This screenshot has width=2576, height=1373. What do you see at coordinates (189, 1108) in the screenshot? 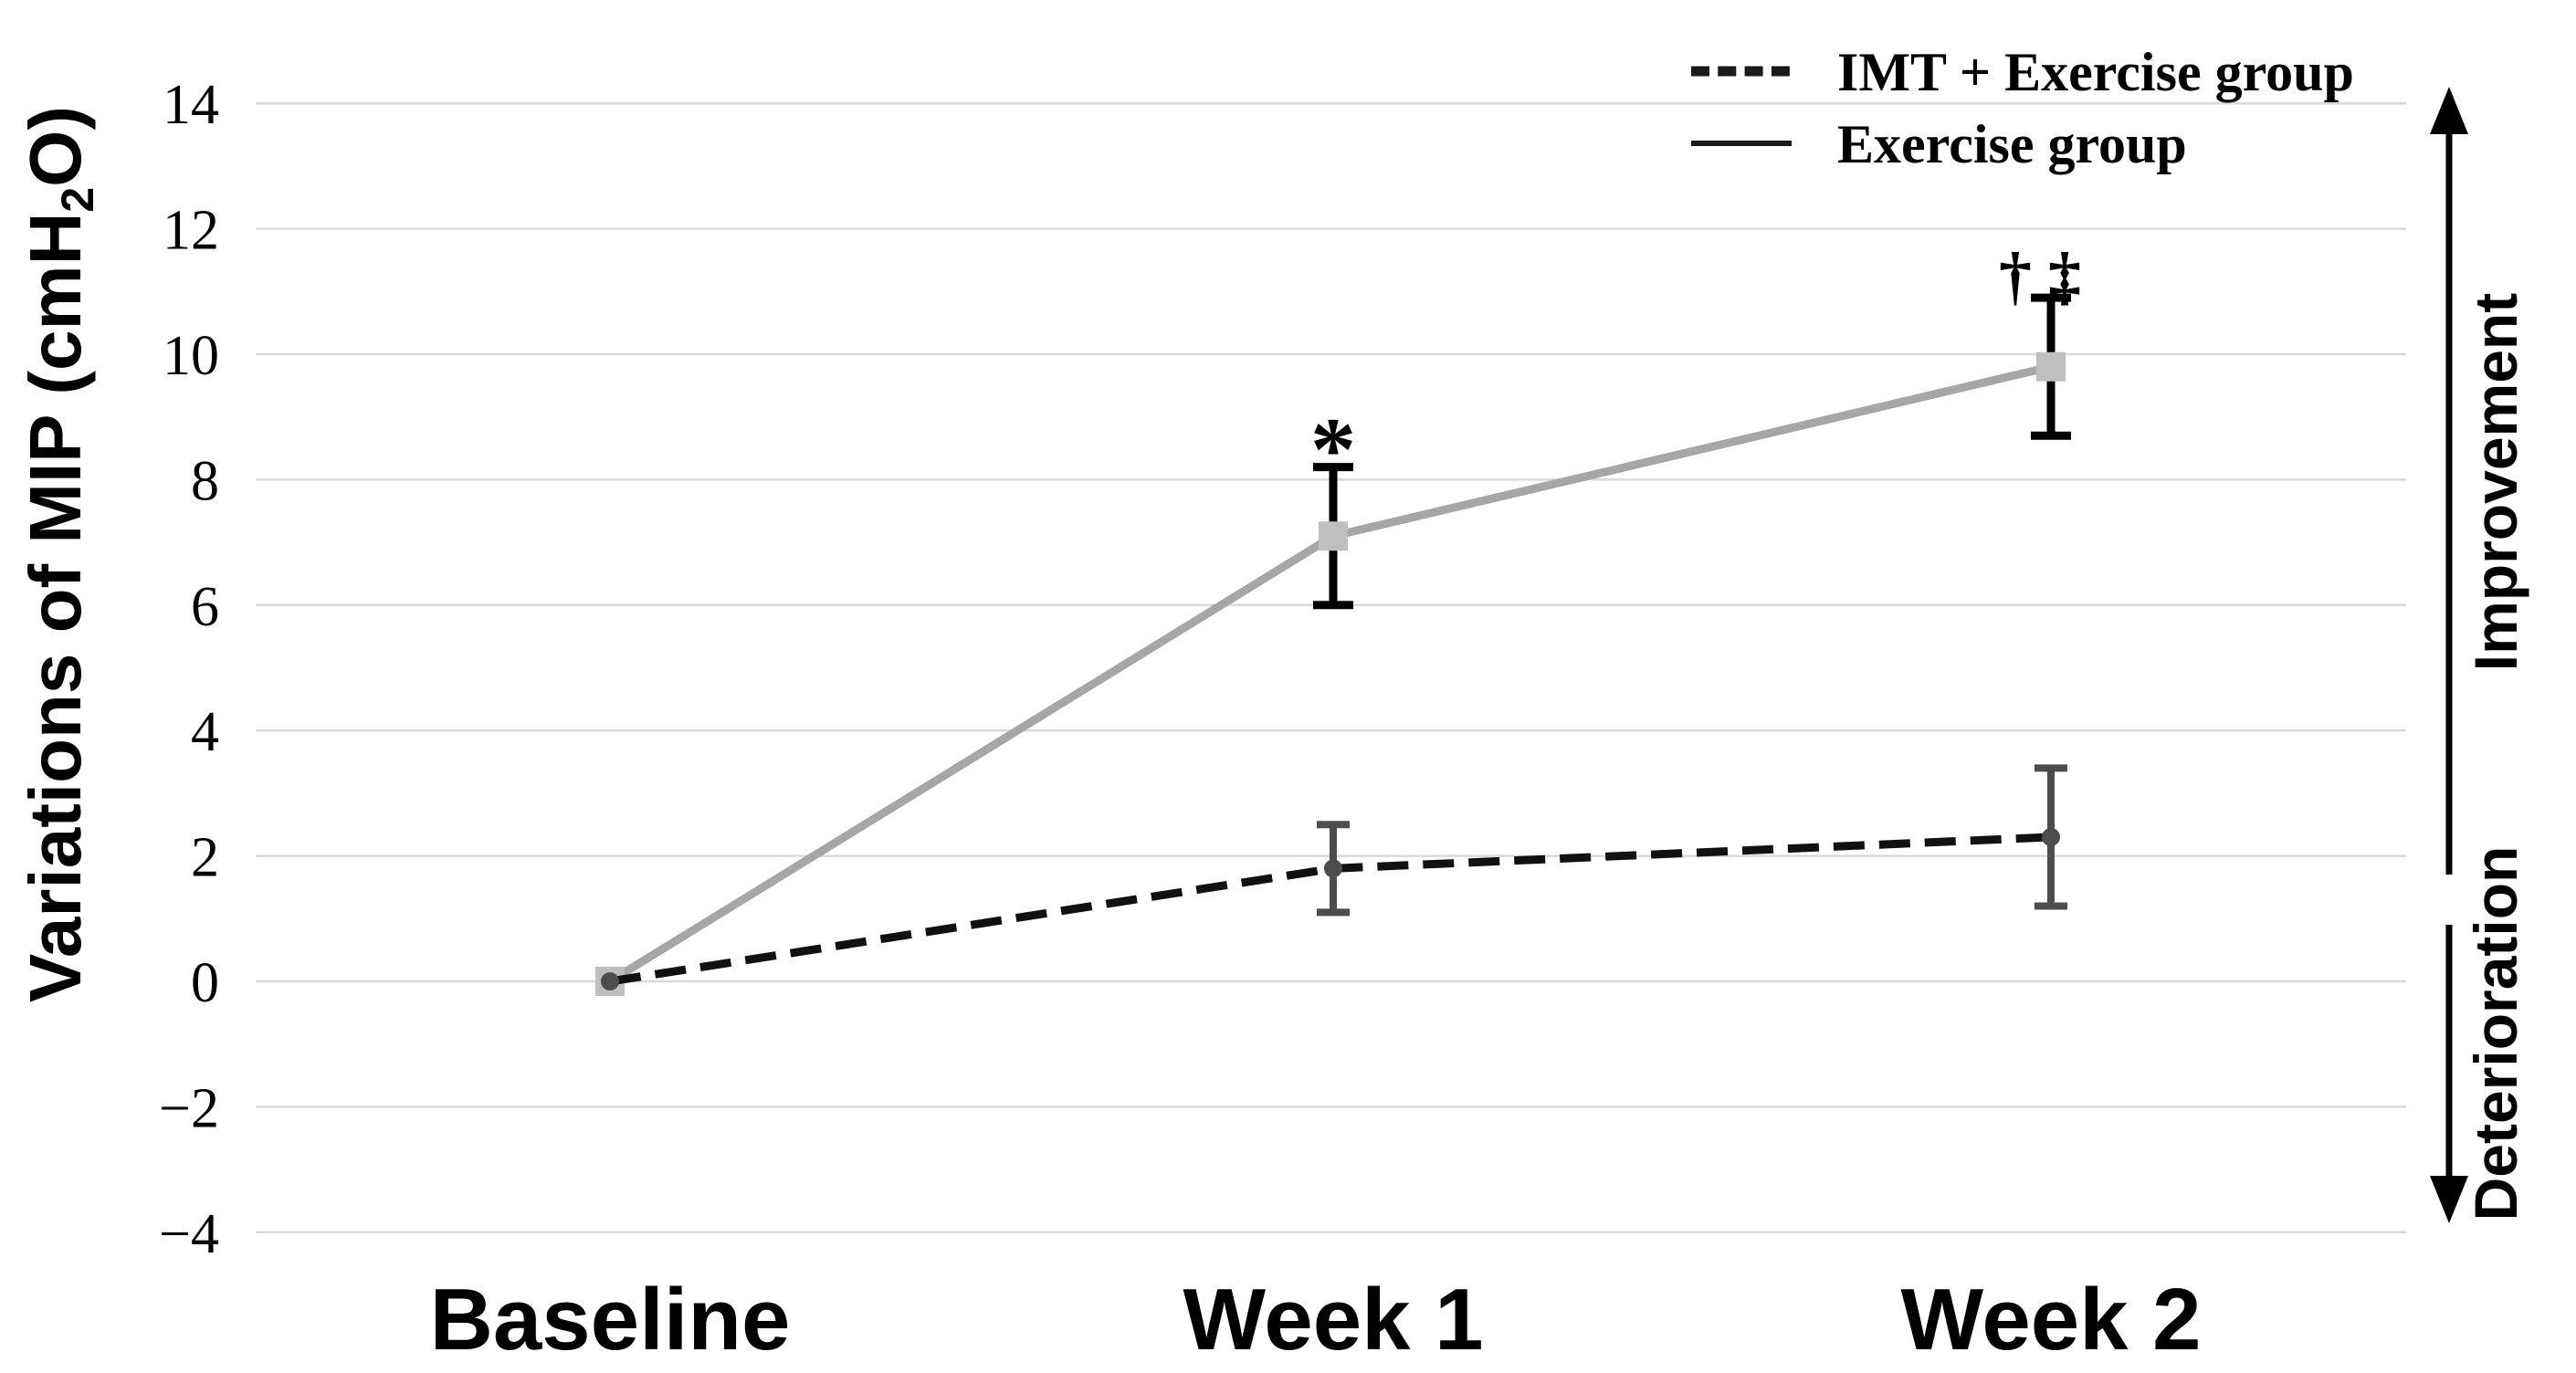
I see `y-tick-label: −2` at bounding box center [189, 1108].